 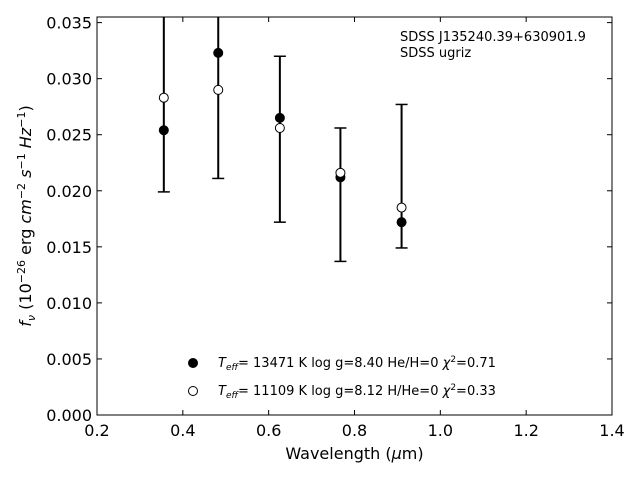 I want to click on data-points, so click(x=282, y=137).